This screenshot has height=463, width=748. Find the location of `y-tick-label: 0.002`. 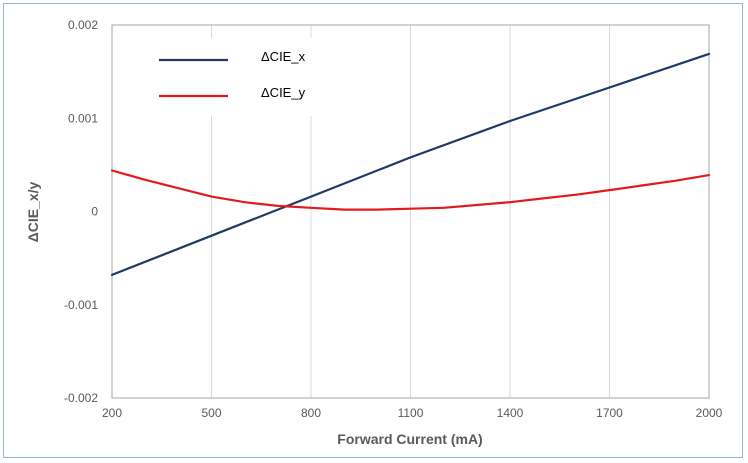

y-tick-label: 0.002 is located at coordinates (83, 25).